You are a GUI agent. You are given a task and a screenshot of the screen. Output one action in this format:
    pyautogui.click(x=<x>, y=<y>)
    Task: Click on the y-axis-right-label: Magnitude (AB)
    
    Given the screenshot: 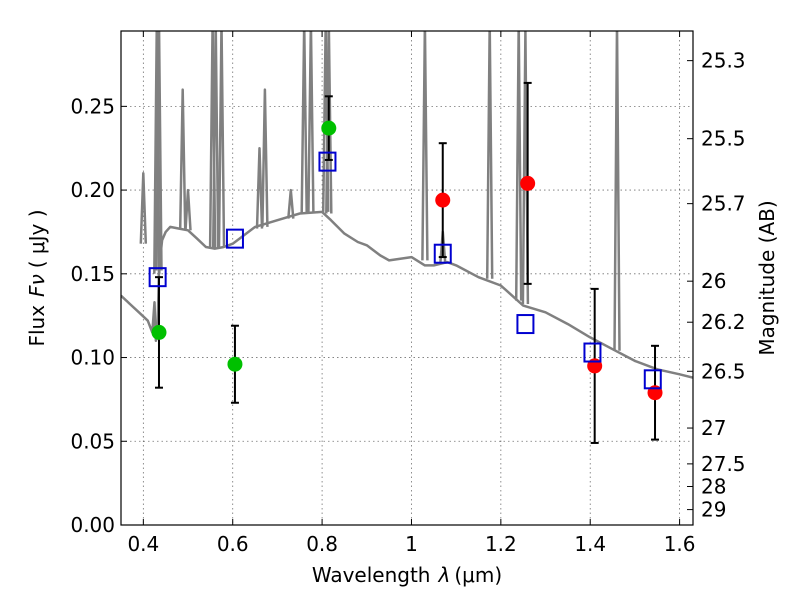 What is the action you would take?
    pyautogui.click(x=767, y=277)
    